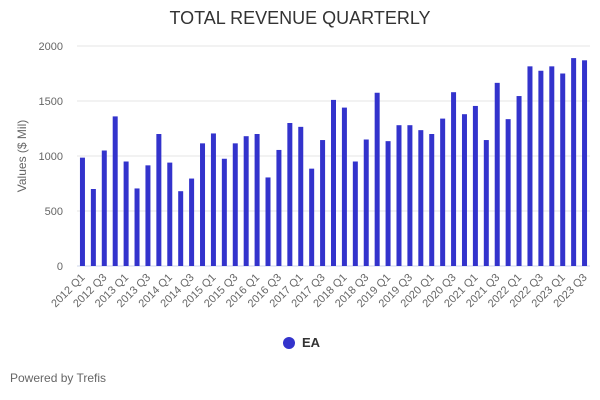 The width and height of the screenshot is (600, 400). I want to click on legend: EA, so click(301, 342).